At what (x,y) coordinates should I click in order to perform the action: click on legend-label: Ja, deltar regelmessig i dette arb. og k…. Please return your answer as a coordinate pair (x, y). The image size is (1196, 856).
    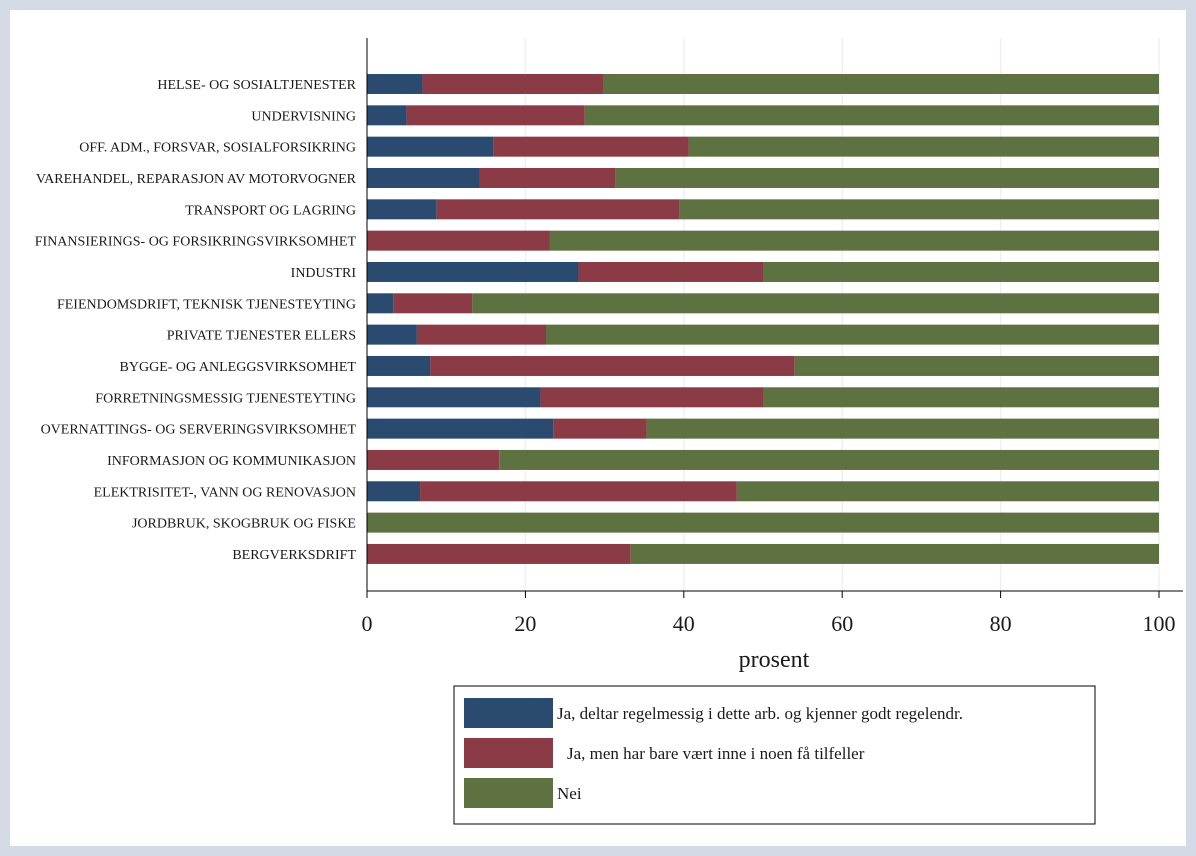
    Looking at the image, I should click on (760, 713).